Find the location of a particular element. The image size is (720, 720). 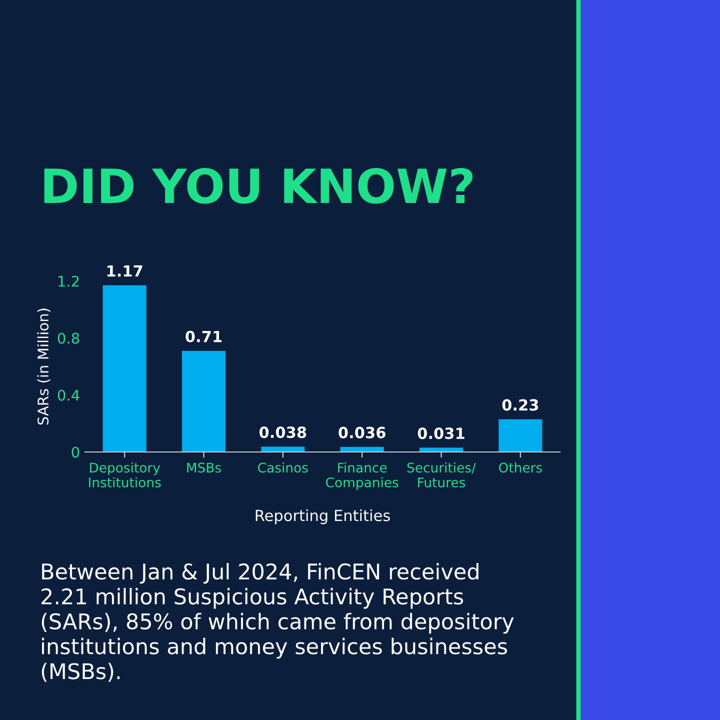

x-tick-label: Others is located at coordinates (520, 467).